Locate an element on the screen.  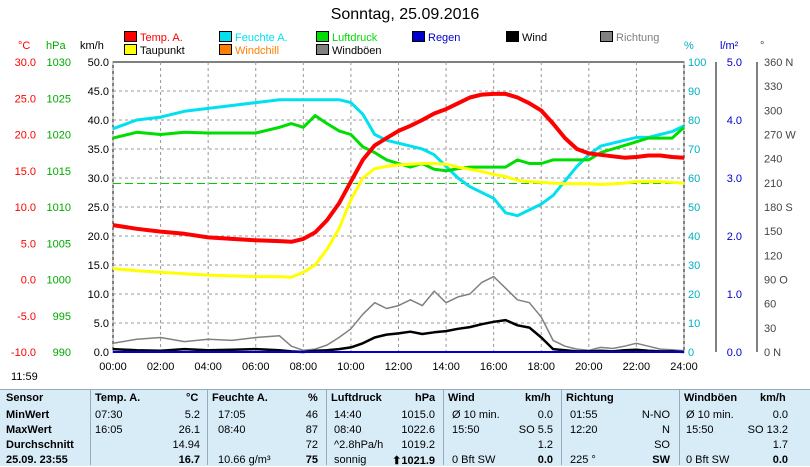
table-cell: 0 Bft SW is located at coordinates (708, 460).